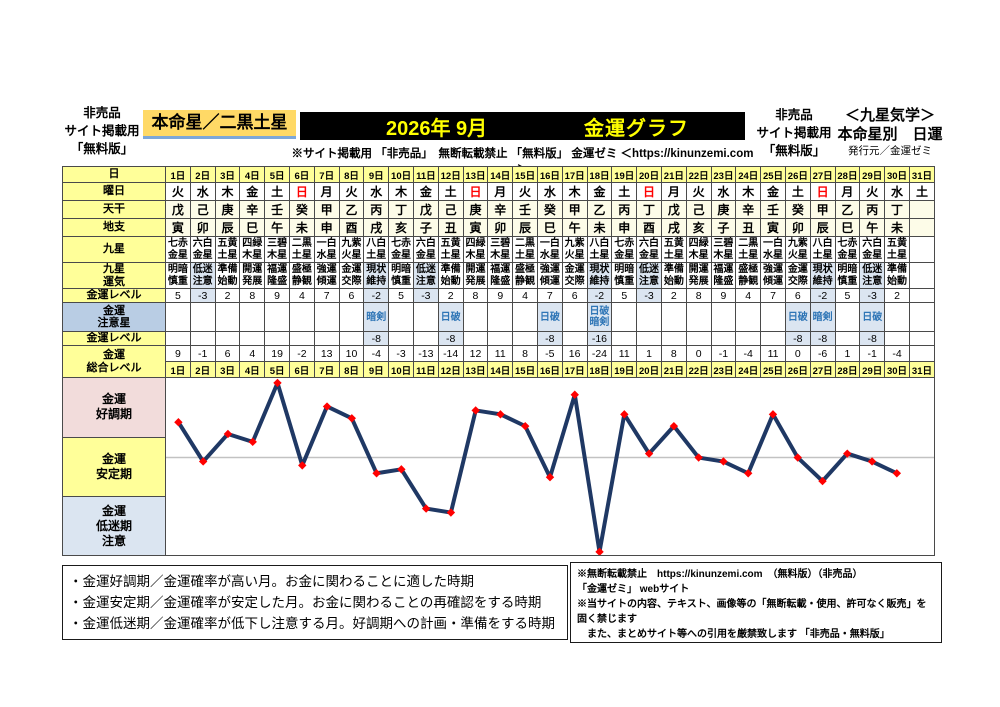  What do you see at coordinates (475, 227) in the screenshot?
I see `cell-chishi: 寅` at bounding box center [475, 227].